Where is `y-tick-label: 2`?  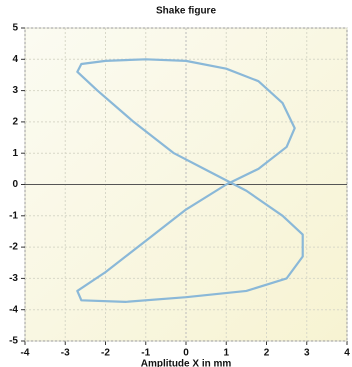 y-tick-label: 2 is located at coordinates (15, 122).